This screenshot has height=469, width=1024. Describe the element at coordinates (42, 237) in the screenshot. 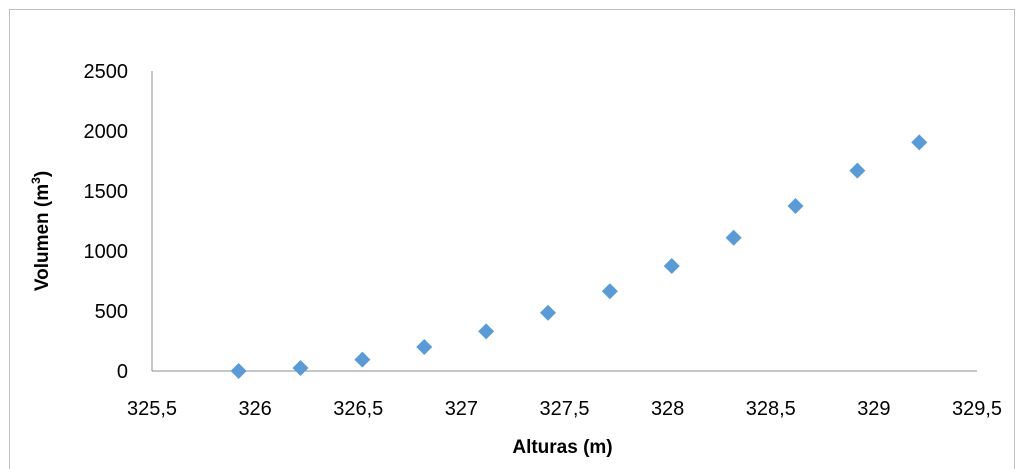

I see `y-axis-title-text: Volumen (m` at that location.